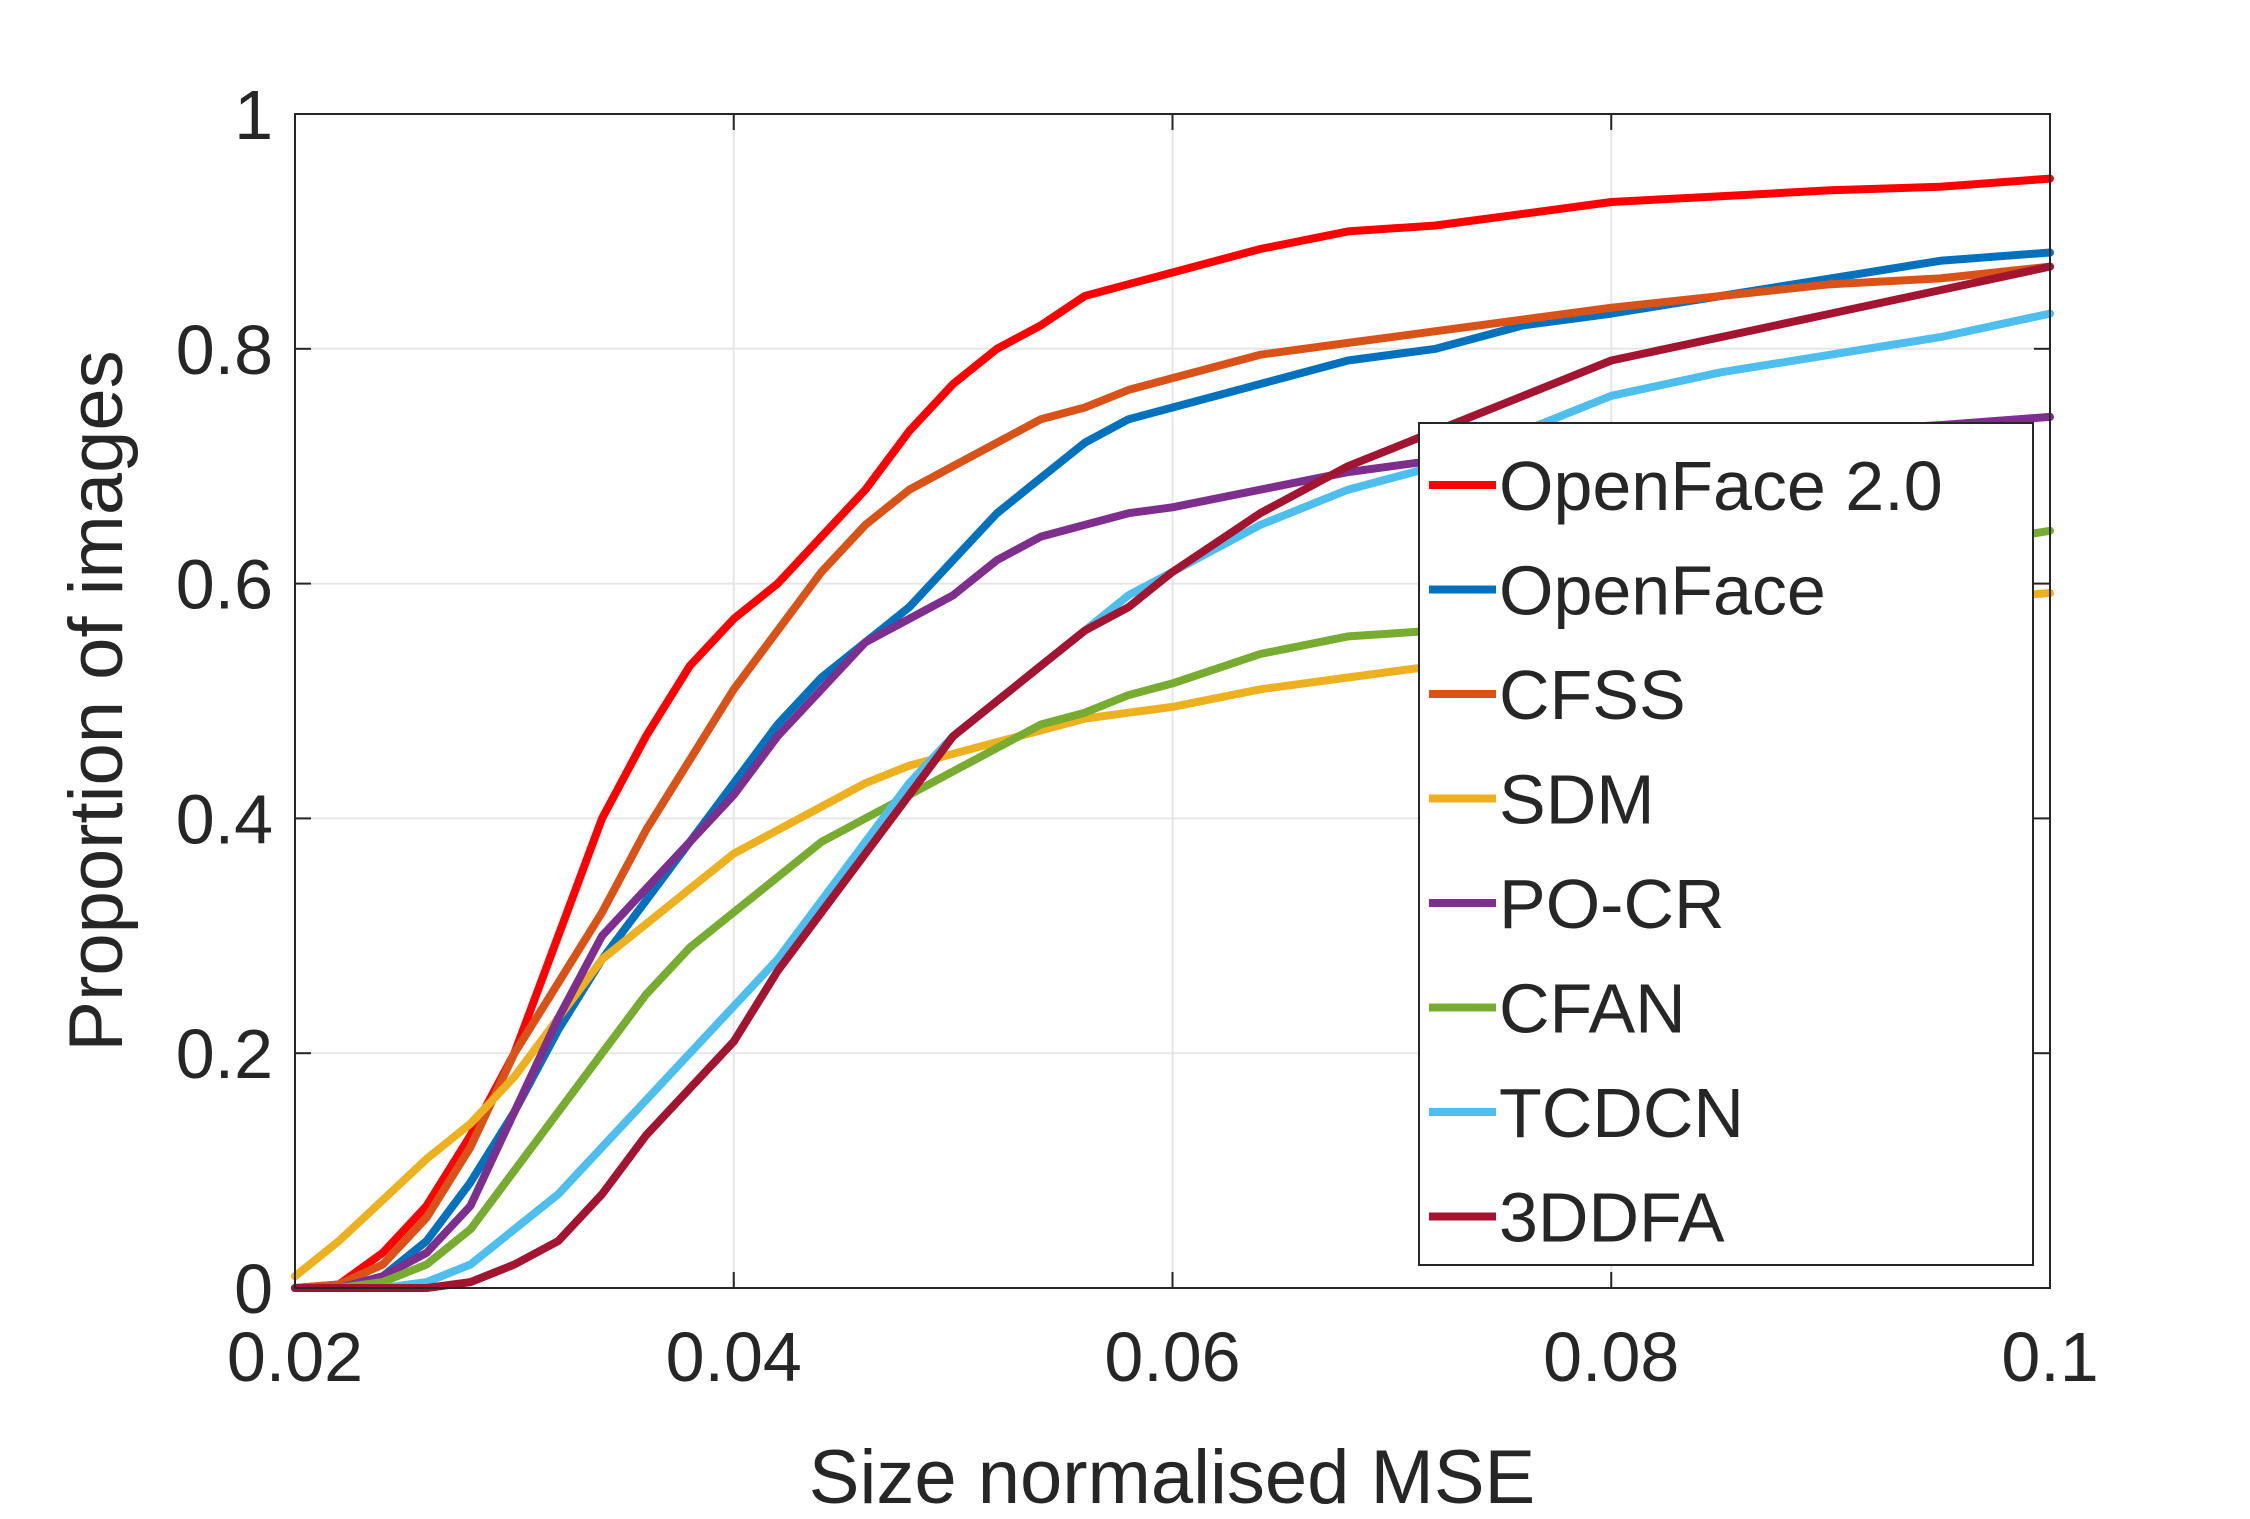  Describe the element at coordinates (224, 819) in the screenshot. I see `y-tick-label: 0.4` at that location.